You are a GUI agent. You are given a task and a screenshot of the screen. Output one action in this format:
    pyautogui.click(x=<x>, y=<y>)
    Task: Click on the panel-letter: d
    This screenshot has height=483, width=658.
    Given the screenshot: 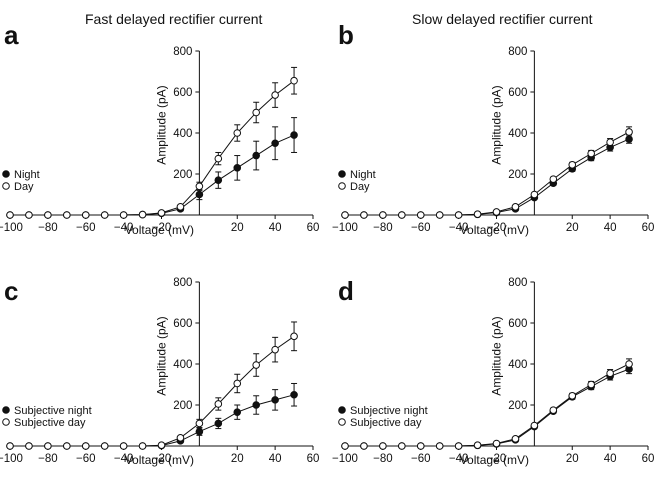 What is the action you would take?
    pyautogui.click(x=346, y=291)
    